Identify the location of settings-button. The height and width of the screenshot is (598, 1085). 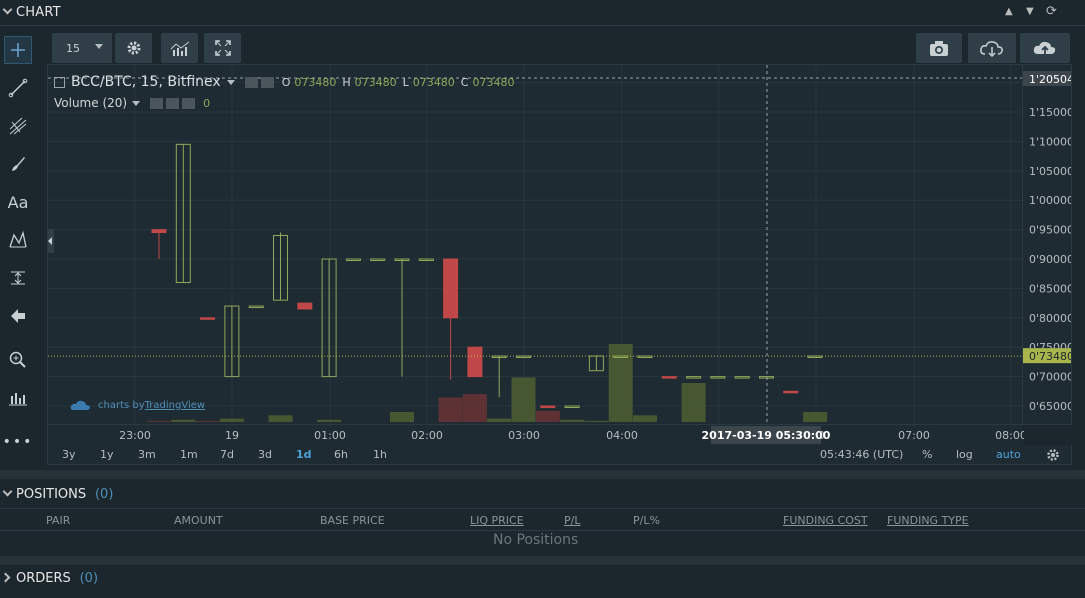
(133, 48).